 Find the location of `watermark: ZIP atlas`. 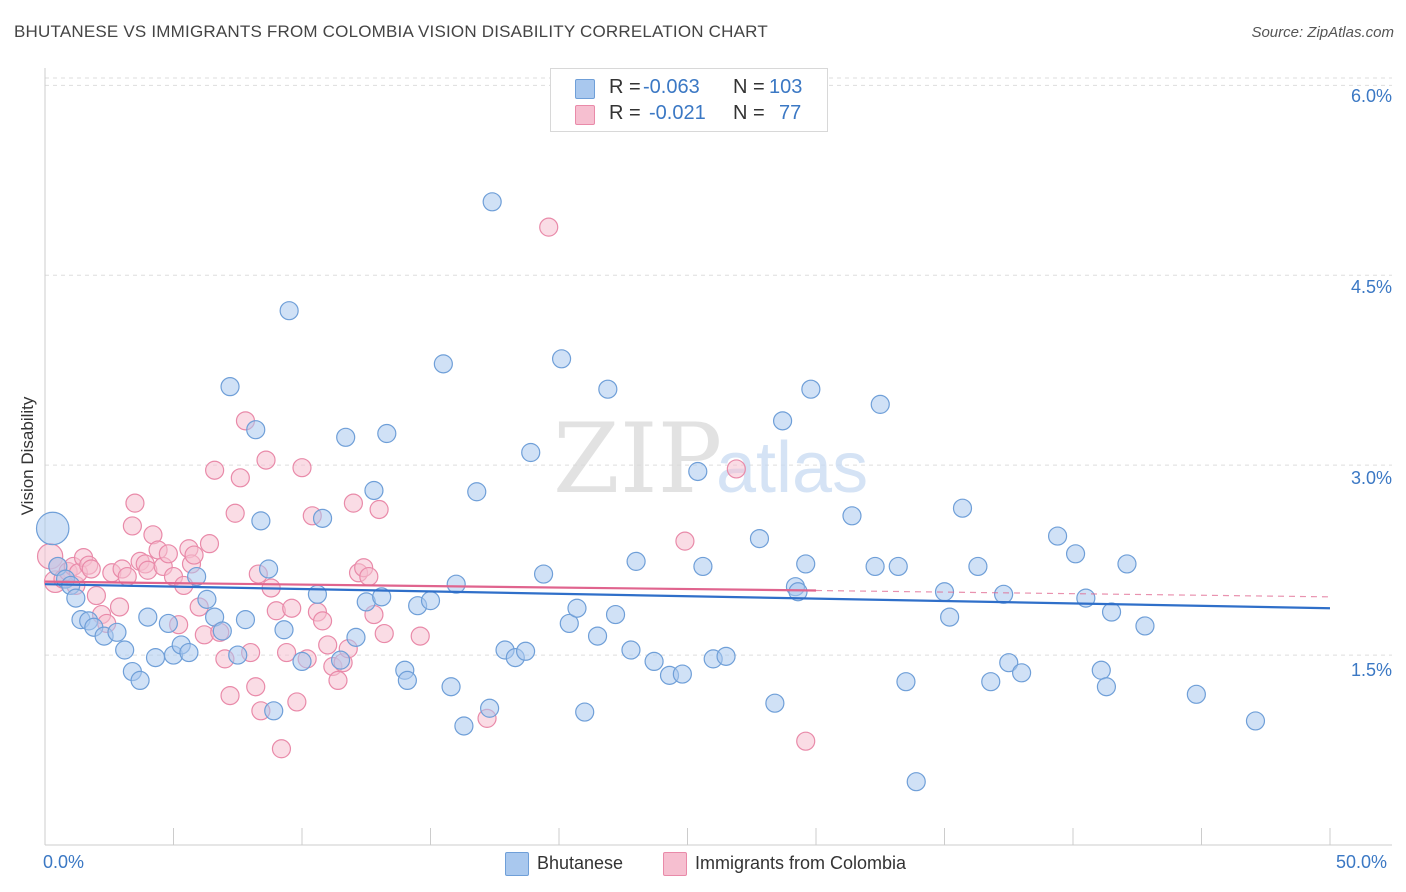

watermark: ZIP atlas is located at coordinates (710, 459).